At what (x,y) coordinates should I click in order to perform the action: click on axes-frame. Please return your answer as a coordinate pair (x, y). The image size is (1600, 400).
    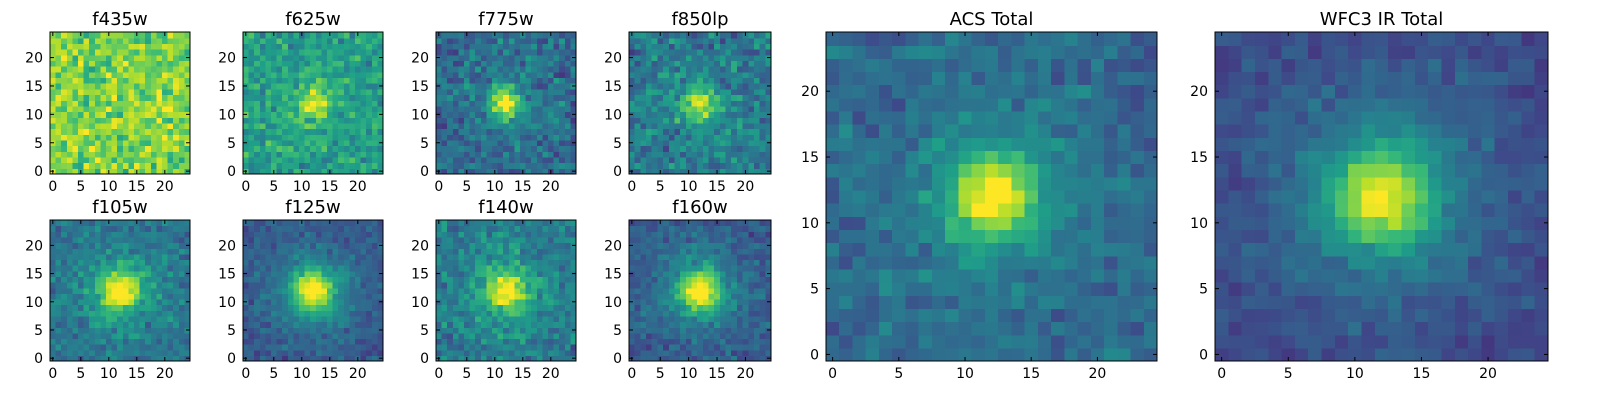
    Looking at the image, I should click on (313, 290).